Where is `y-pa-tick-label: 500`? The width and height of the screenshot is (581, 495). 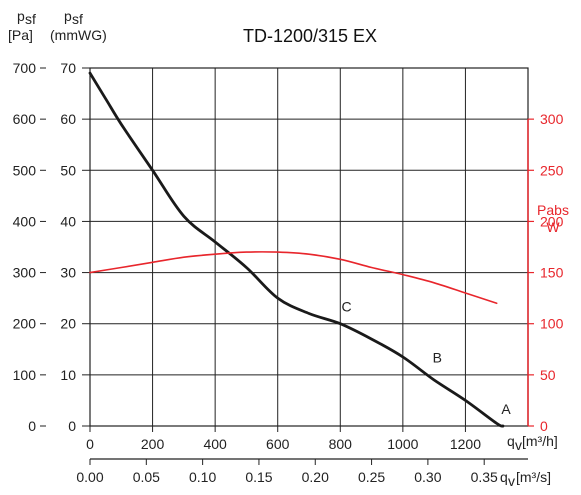 y-pa-tick-label: 500 is located at coordinates (25, 170).